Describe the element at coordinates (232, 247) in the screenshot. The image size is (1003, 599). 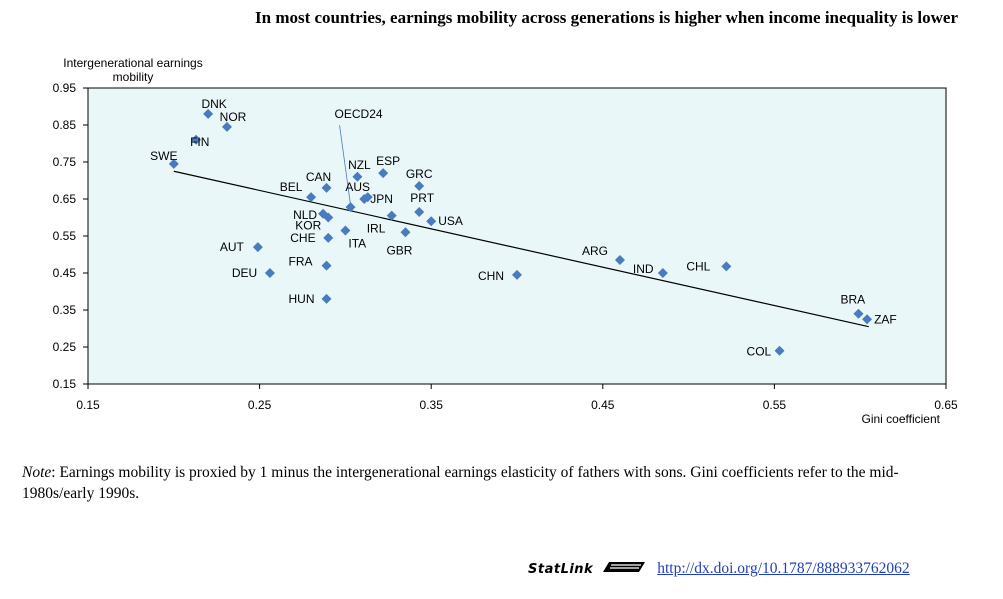
I see `data-point-label: AUT` at that location.